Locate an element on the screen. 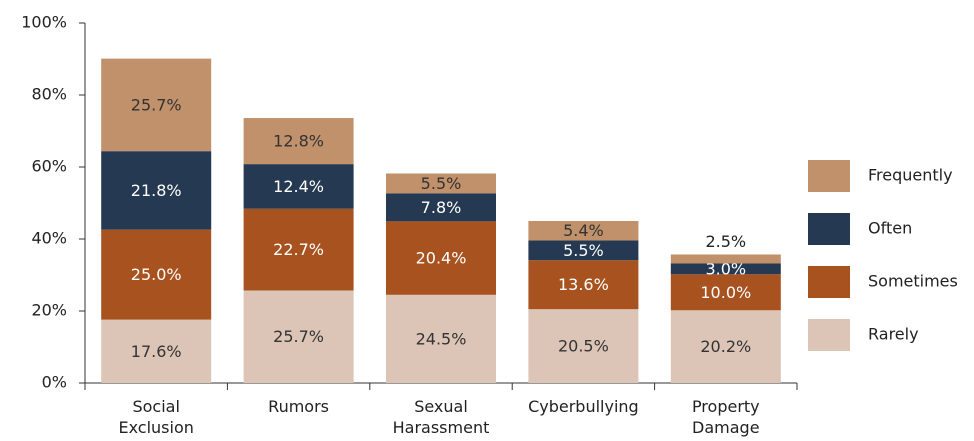 The height and width of the screenshot is (441, 974). value-label: 12.4% is located at coordinates (298, 186).